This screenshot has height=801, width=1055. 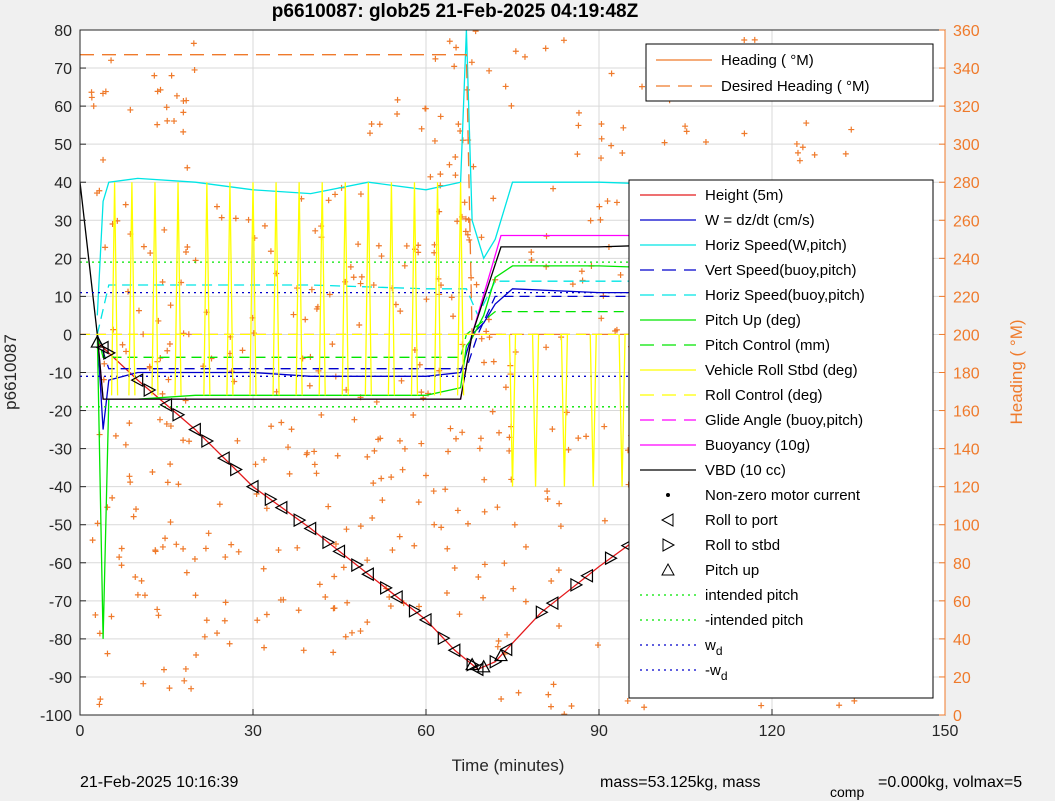 What do you see at coordinates (60, 450) in the screenshot?
I see `y-tick-label-left: -30` at bounding box center [60, 450].